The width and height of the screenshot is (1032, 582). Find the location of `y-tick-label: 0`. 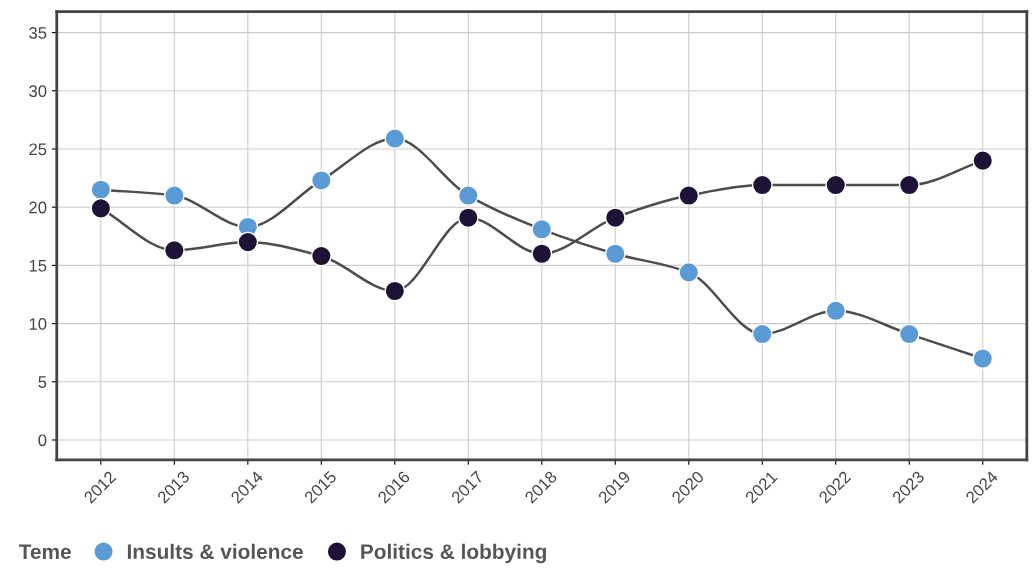

y-tick-label: 0 is located at coordinates (42, 440).